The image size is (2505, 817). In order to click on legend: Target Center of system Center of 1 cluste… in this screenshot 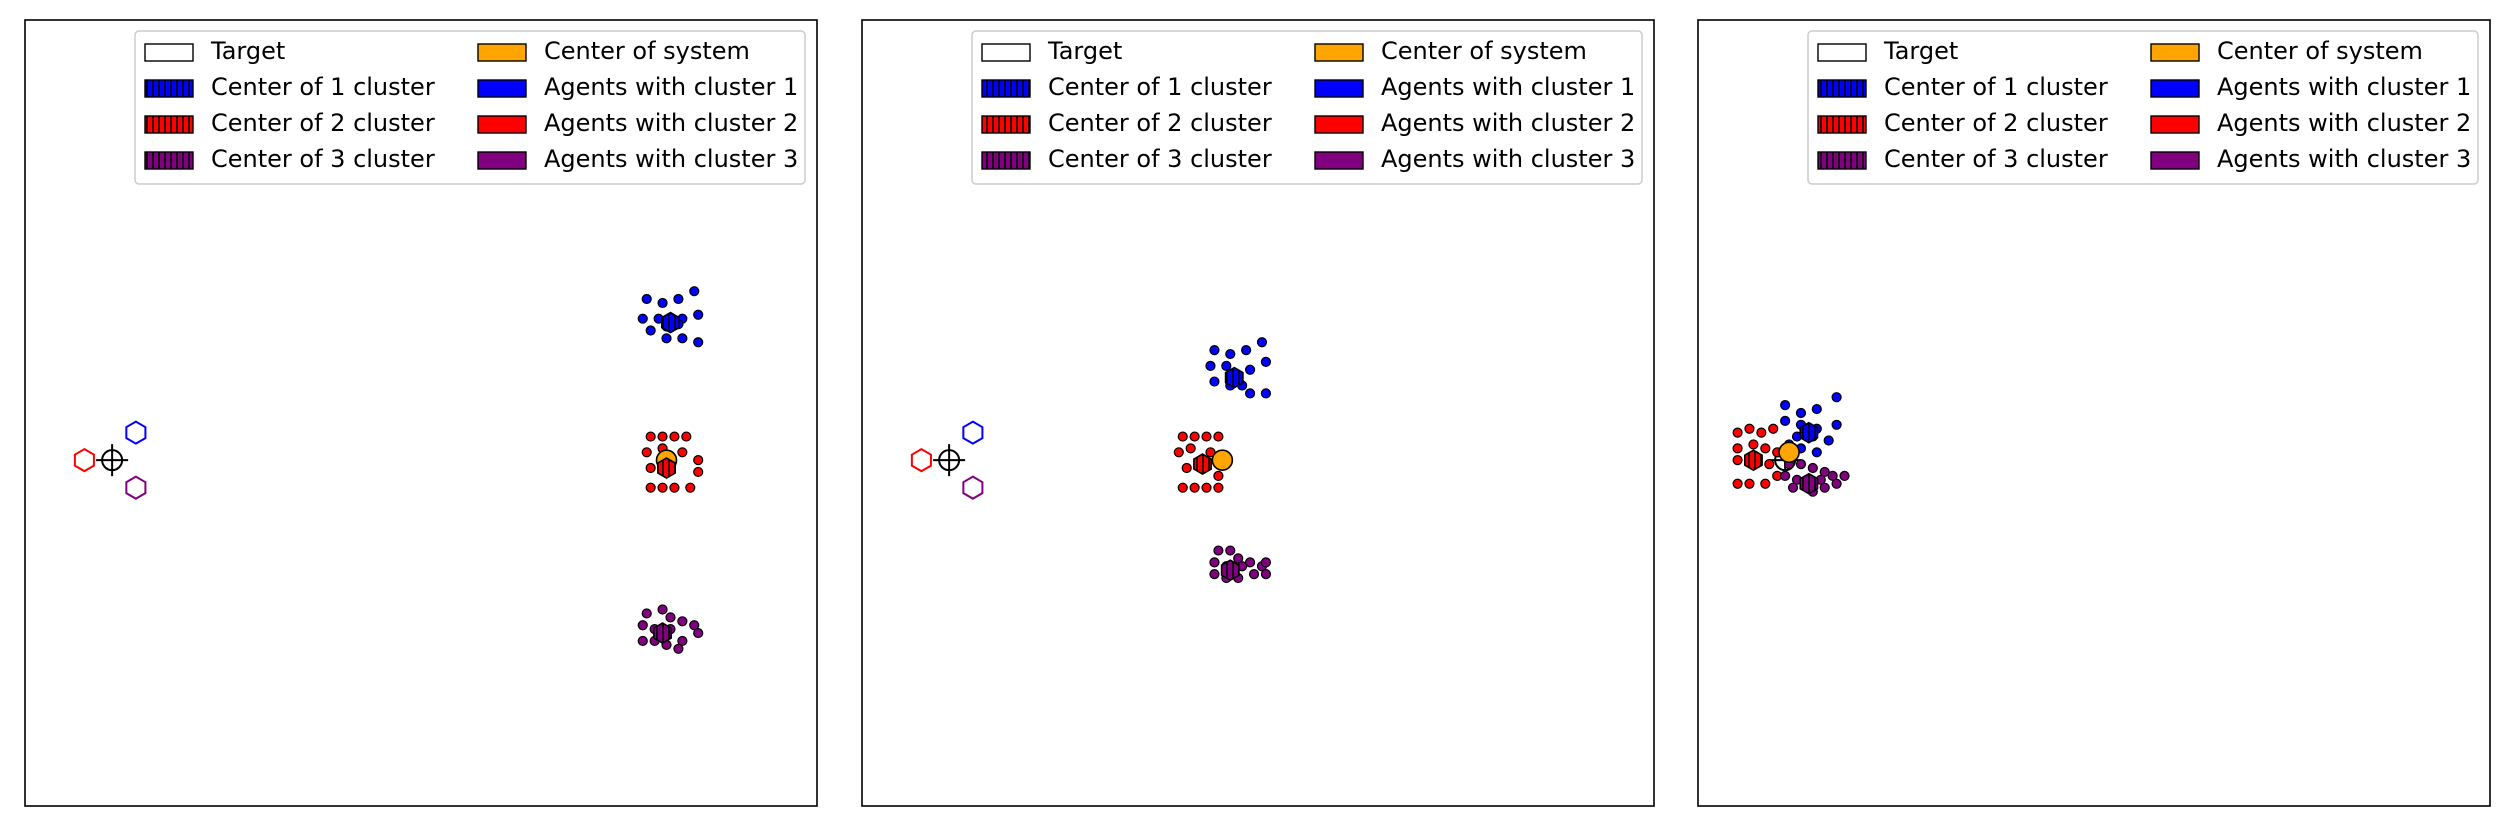, I will do `click(2143, 107)`.